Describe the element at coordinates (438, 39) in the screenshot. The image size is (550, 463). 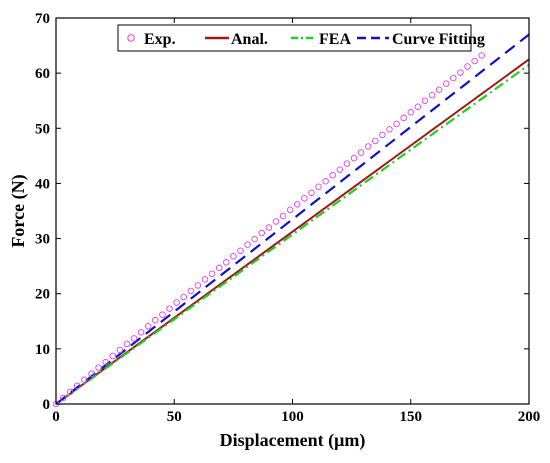
I see `legend-label: Curve Fitting` at that location.